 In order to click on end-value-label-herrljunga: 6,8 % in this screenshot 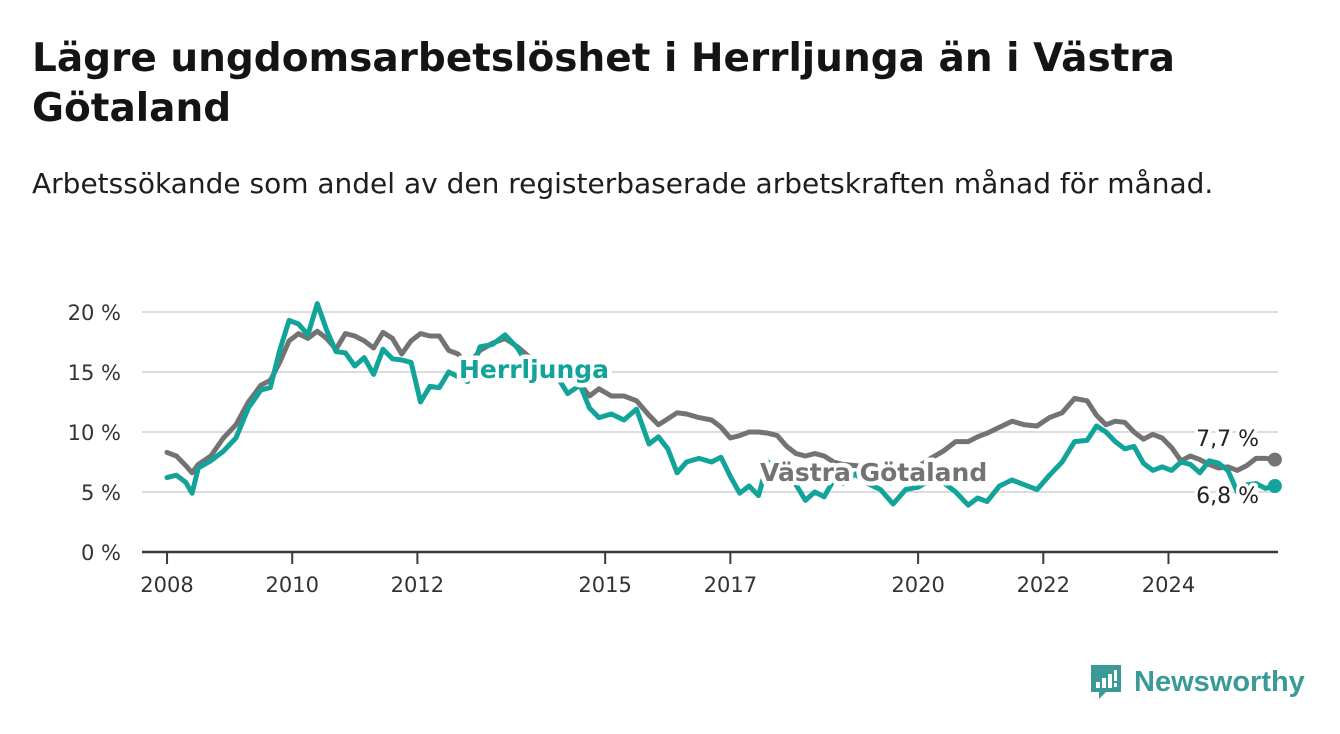, I will do `click(1227, 496)`.